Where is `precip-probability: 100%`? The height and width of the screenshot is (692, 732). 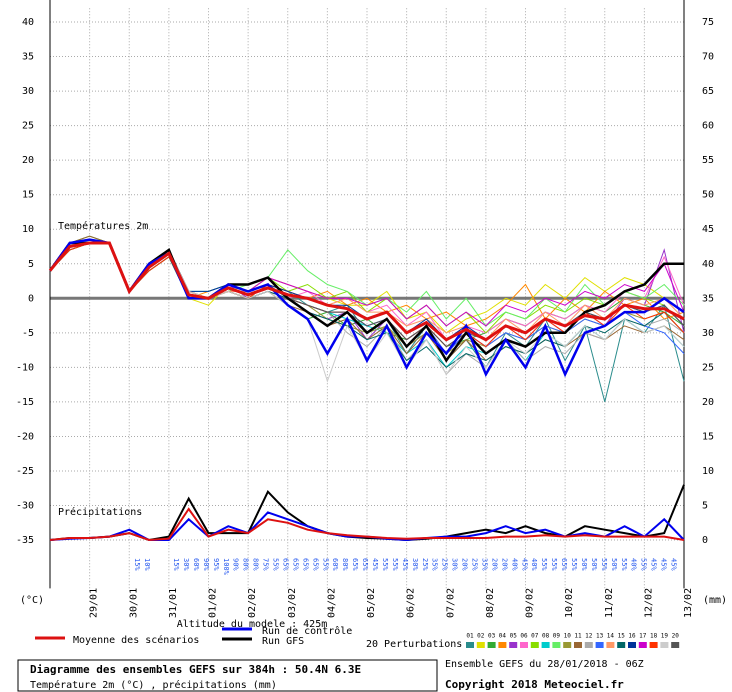
precip-probability: 100% is located at coordinates (226, 567).